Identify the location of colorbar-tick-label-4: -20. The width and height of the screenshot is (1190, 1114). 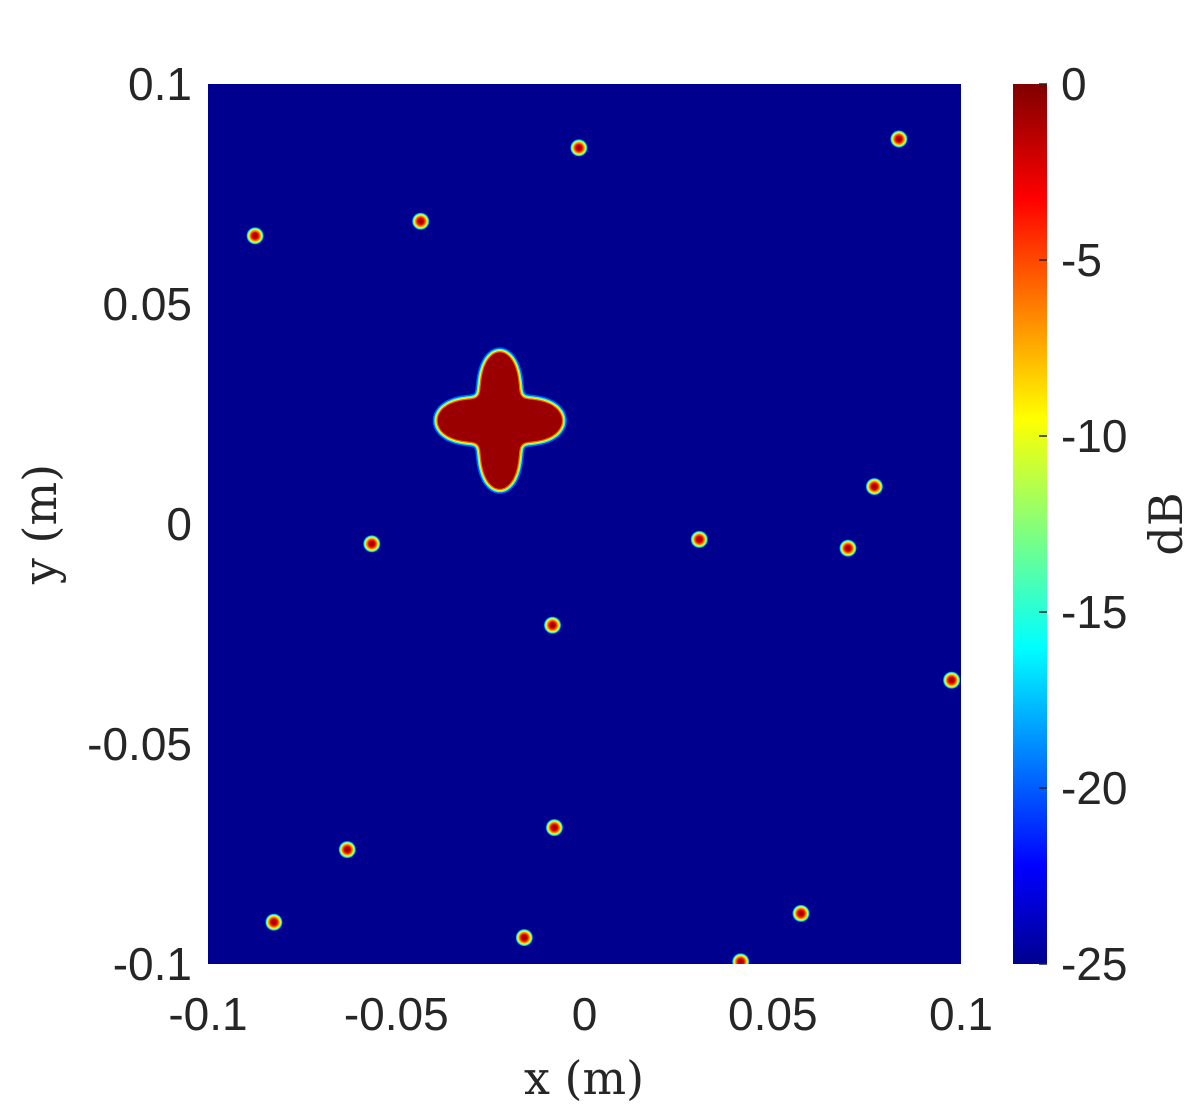
(1094, 788).